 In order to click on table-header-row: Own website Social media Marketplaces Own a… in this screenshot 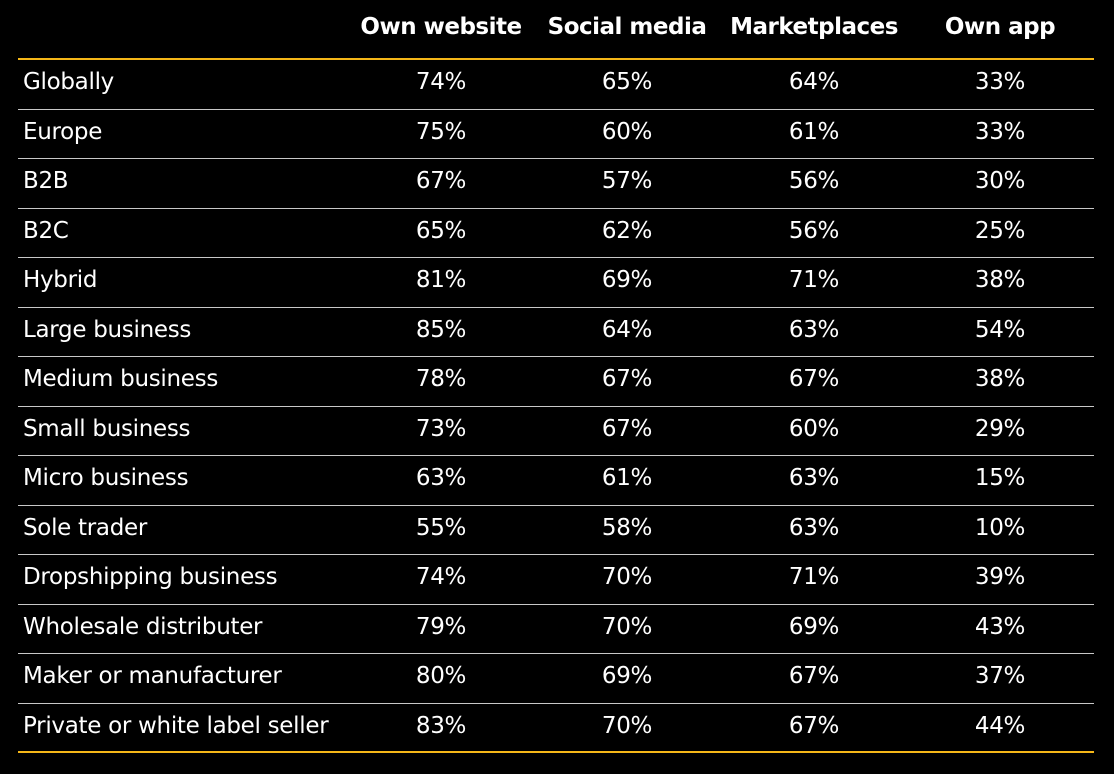, I will do `click(556, 30)`.